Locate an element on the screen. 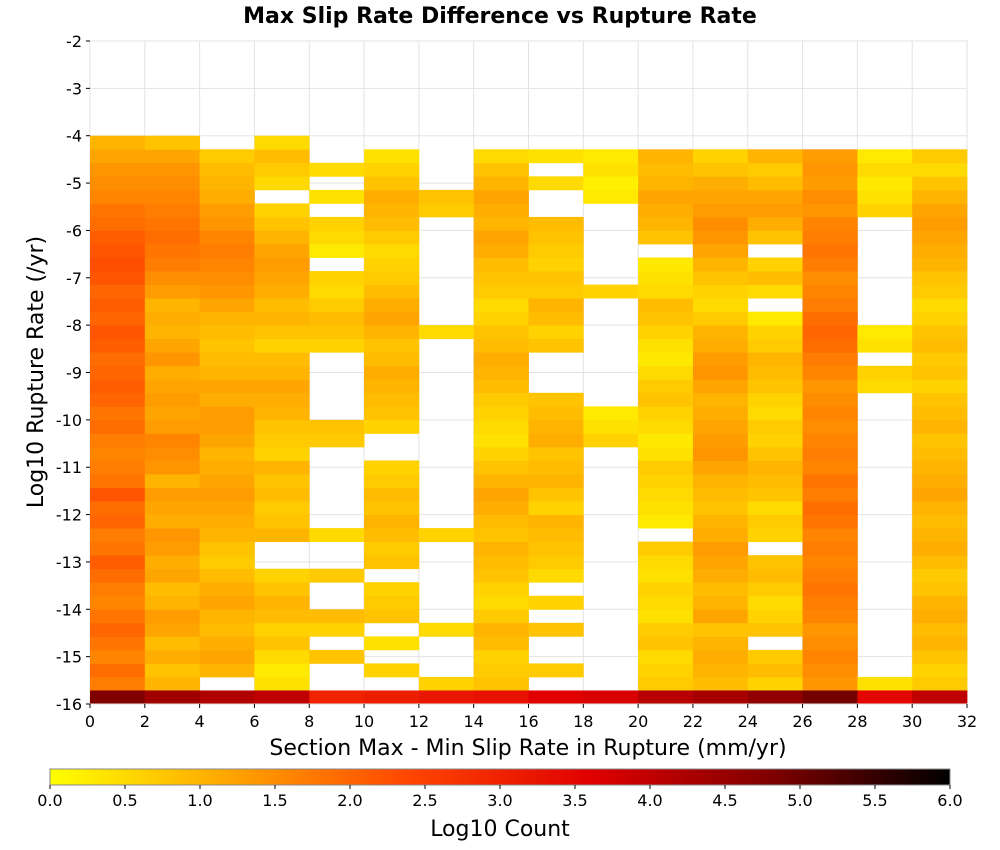  x-tick-label: 18 is located at coordinates (583, 721).